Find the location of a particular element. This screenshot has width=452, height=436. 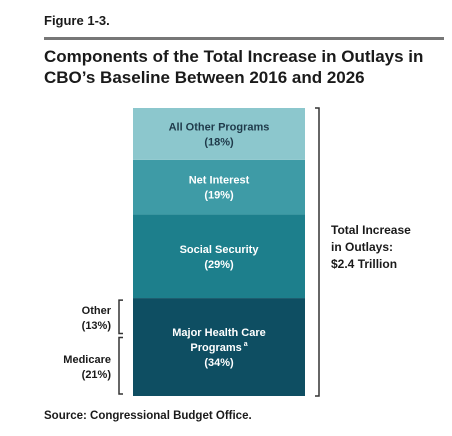

segment-label-major-health-care-programs: Programs a is located at coordinates (218, 347).